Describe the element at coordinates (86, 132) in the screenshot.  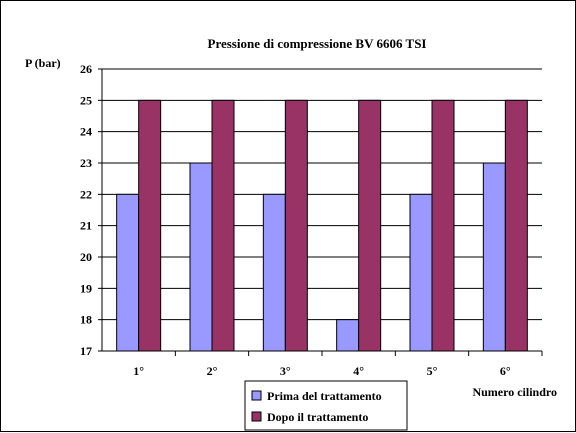
I see `y-tick-label: 24` at that location.